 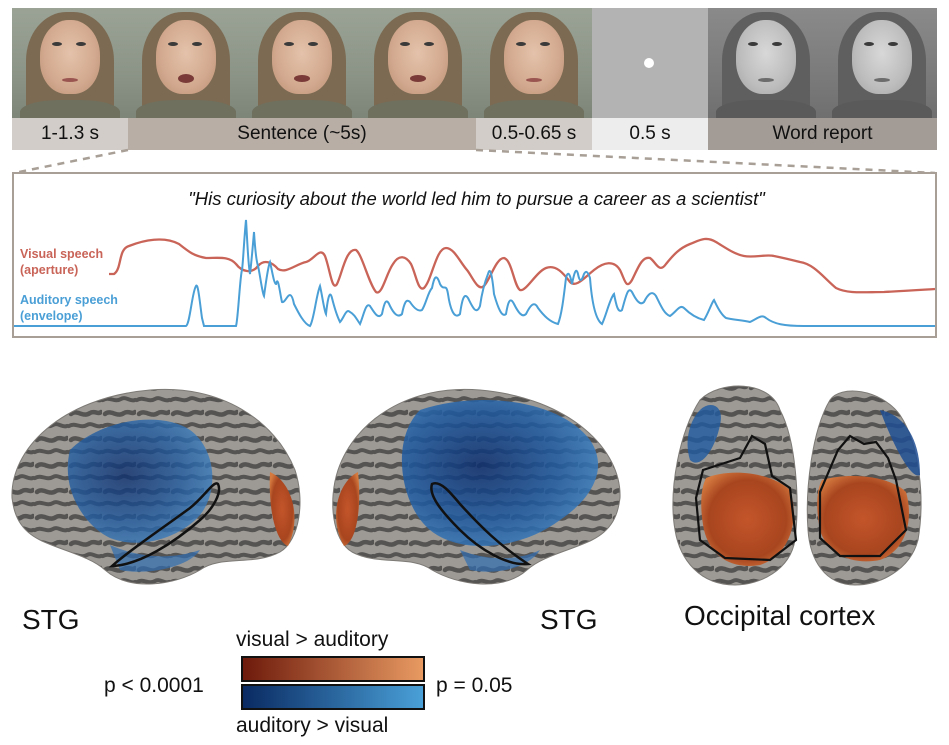 I want to click on auditory-speech-trace, so click(x=474, y=273).